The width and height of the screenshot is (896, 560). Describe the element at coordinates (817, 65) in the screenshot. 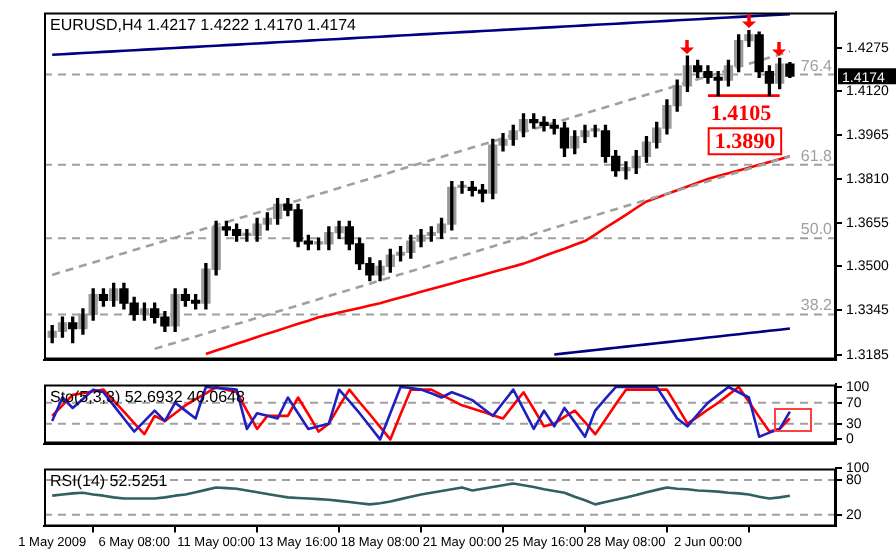

I see `annotation: 76.4` at that location.